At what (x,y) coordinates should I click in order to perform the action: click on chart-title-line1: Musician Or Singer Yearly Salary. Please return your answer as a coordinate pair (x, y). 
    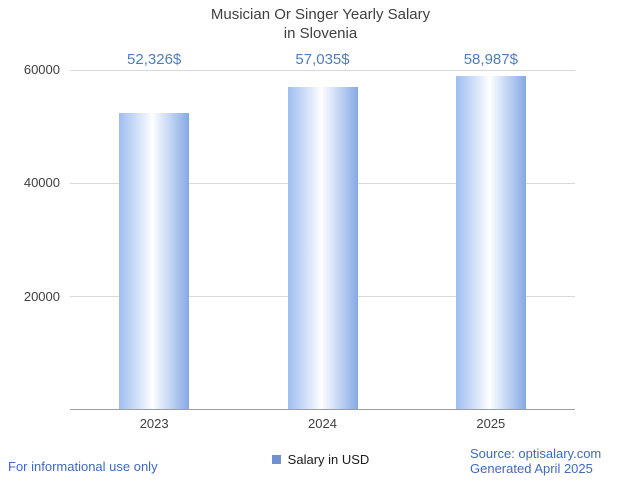
    Looking at the image, I should click on (320, 14).